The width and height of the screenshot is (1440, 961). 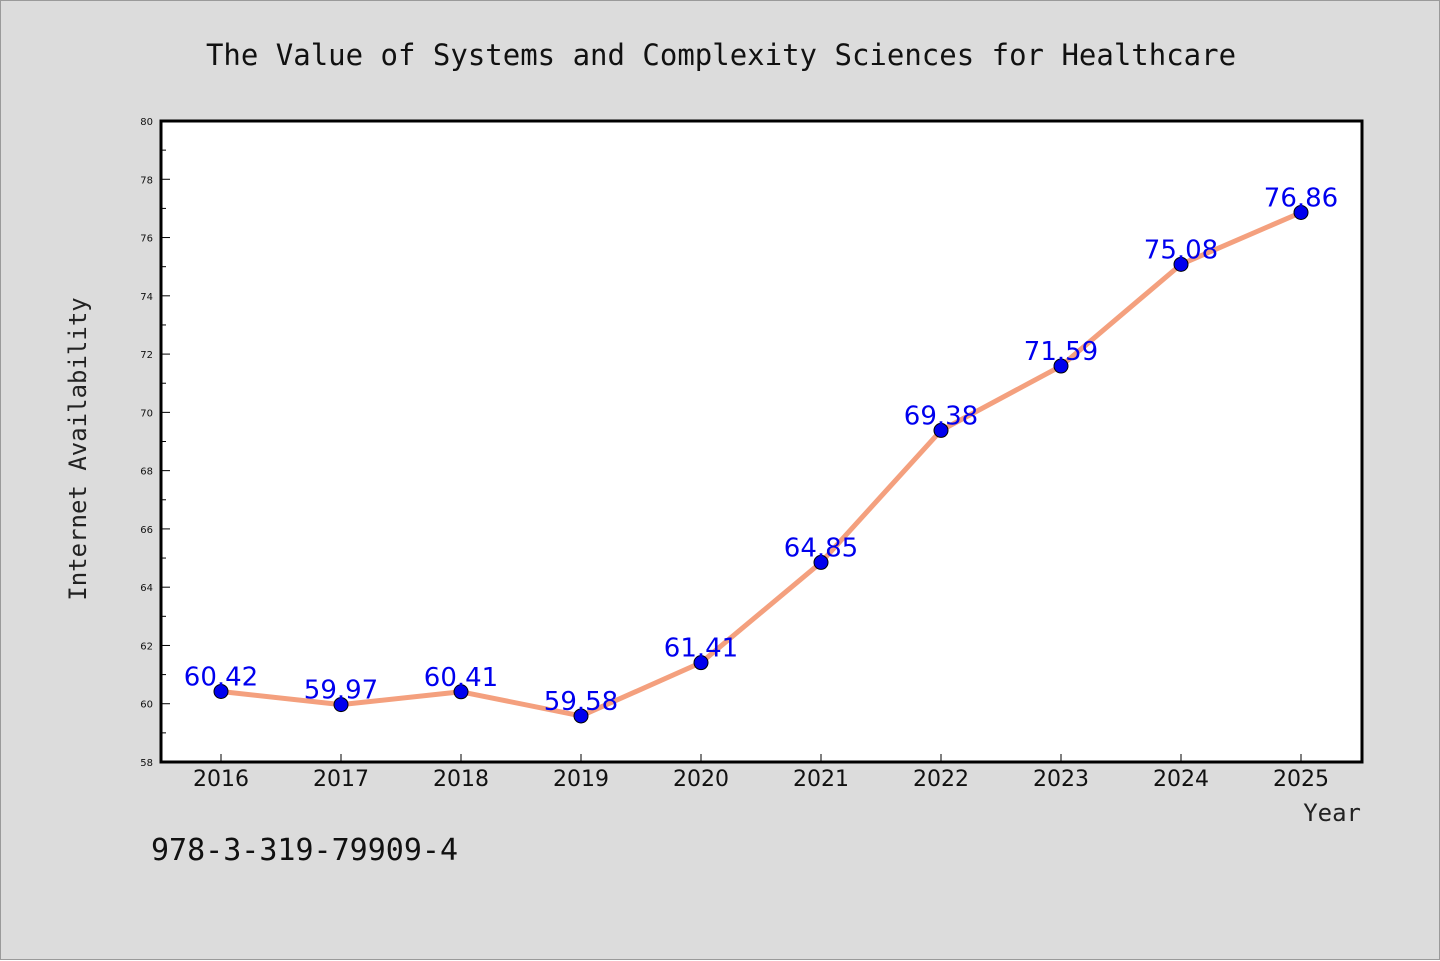 I want to click on y-tick-label: 60, so click(x=146, y=705).